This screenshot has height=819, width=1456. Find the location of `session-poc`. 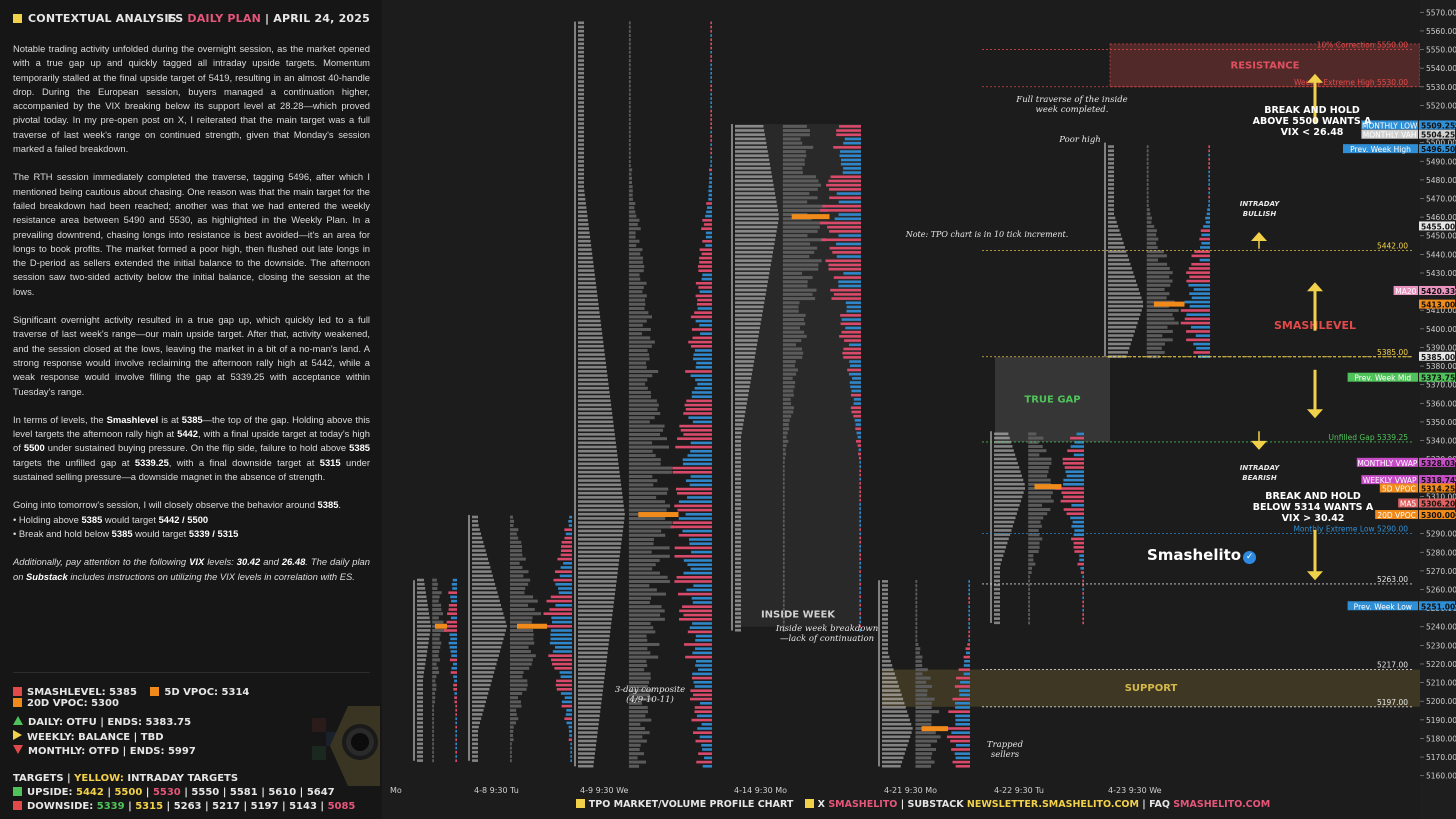

session-poc is located at coordinates (810, 217).